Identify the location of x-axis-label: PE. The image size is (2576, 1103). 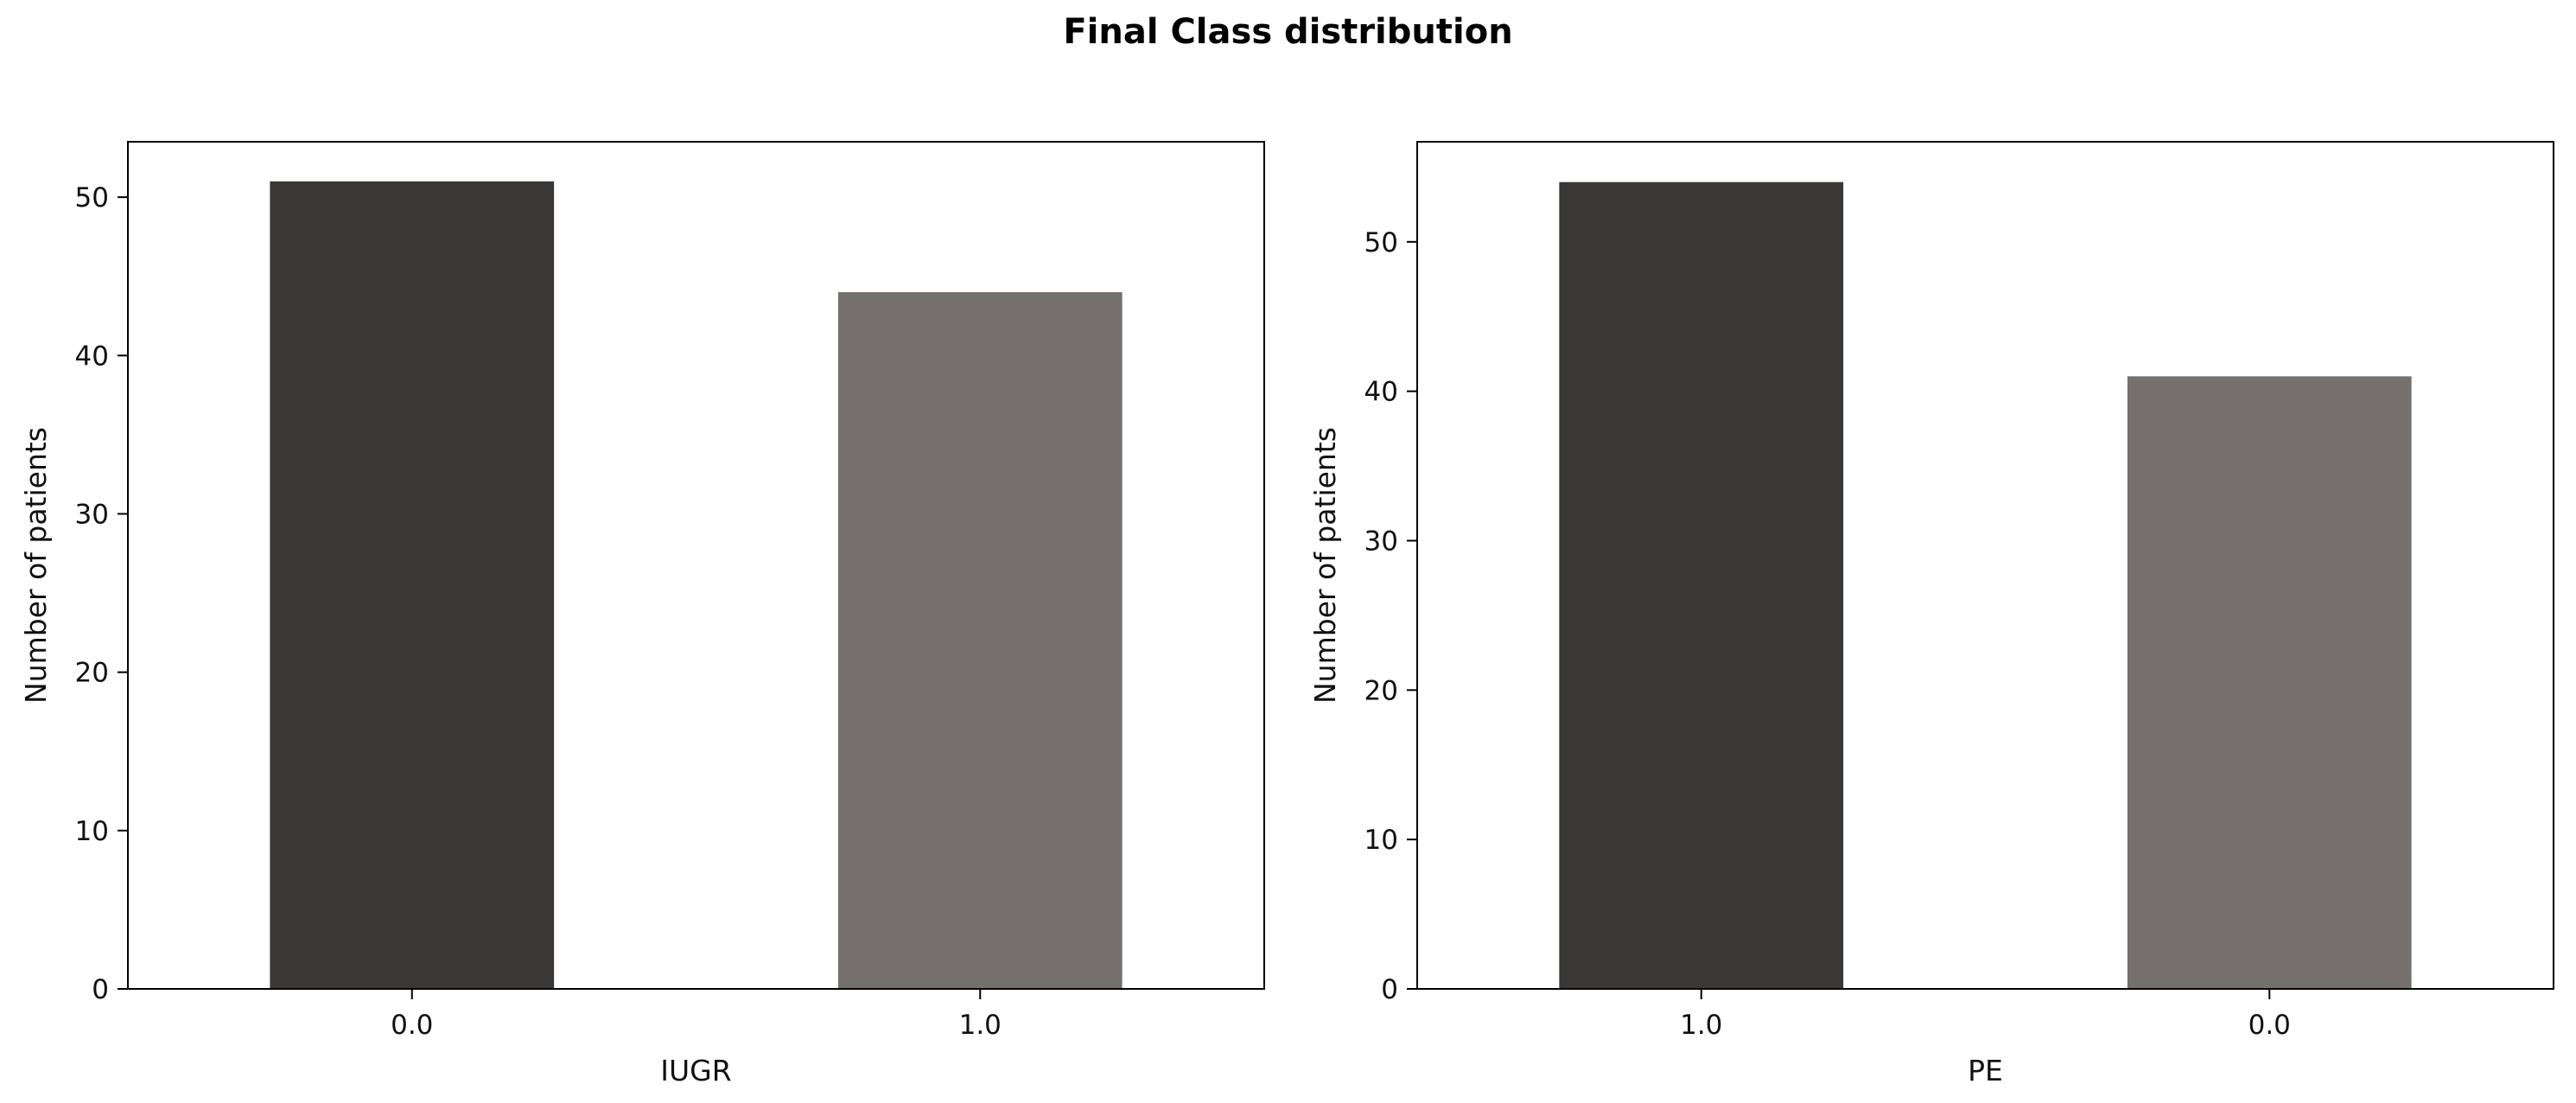
(1985, 1070).